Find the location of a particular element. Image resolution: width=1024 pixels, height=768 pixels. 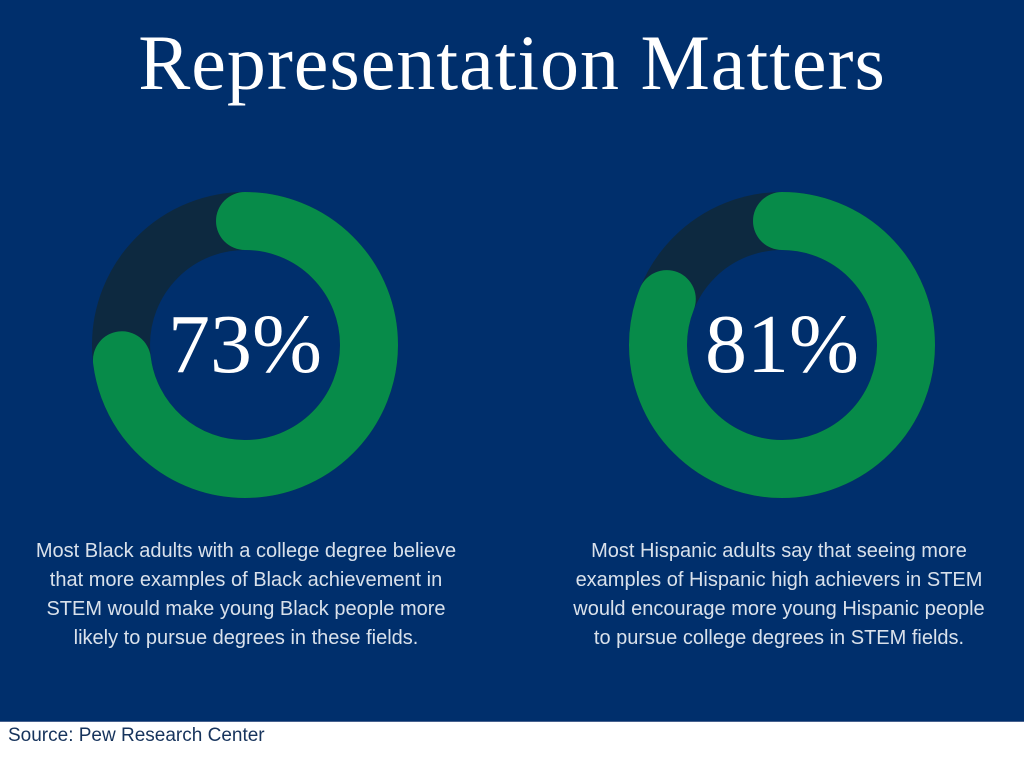

percent-label: 73% is located at coordinates (245, 344).